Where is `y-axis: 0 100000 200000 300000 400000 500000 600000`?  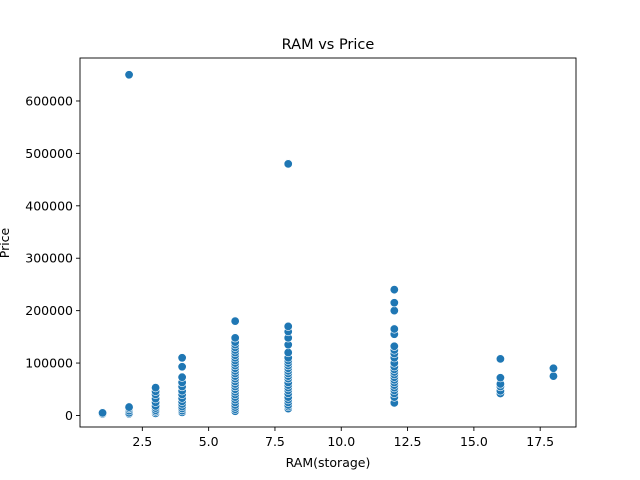
y-axis: 0 100000 200000 300000 400000 500000 600000 is located at coordinates (52, 258).